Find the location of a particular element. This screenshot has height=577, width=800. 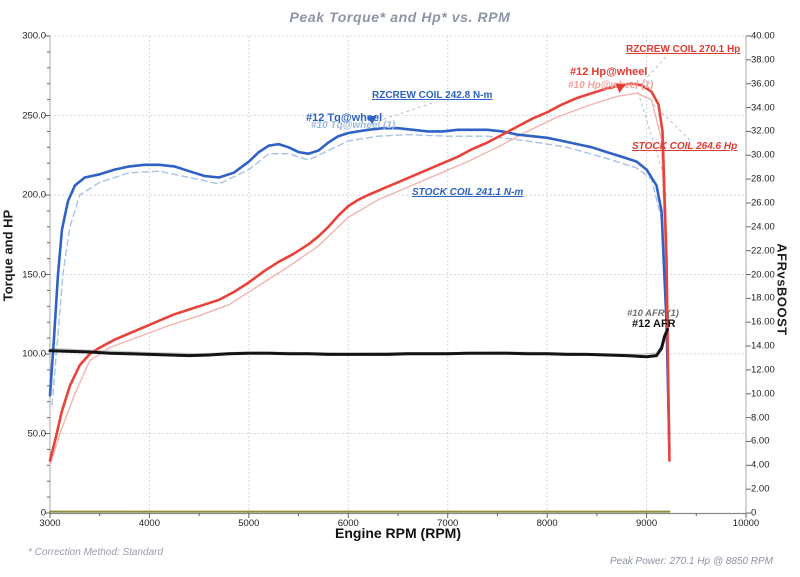

series-afr10 is located at coordinates (359, 341).